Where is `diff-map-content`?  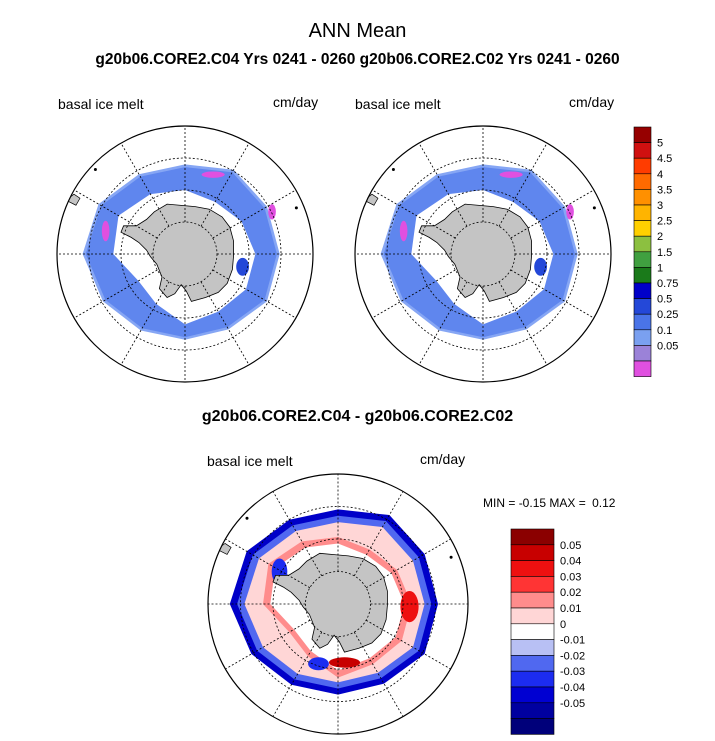
diff-map-content is located at coordinates (338, 604).